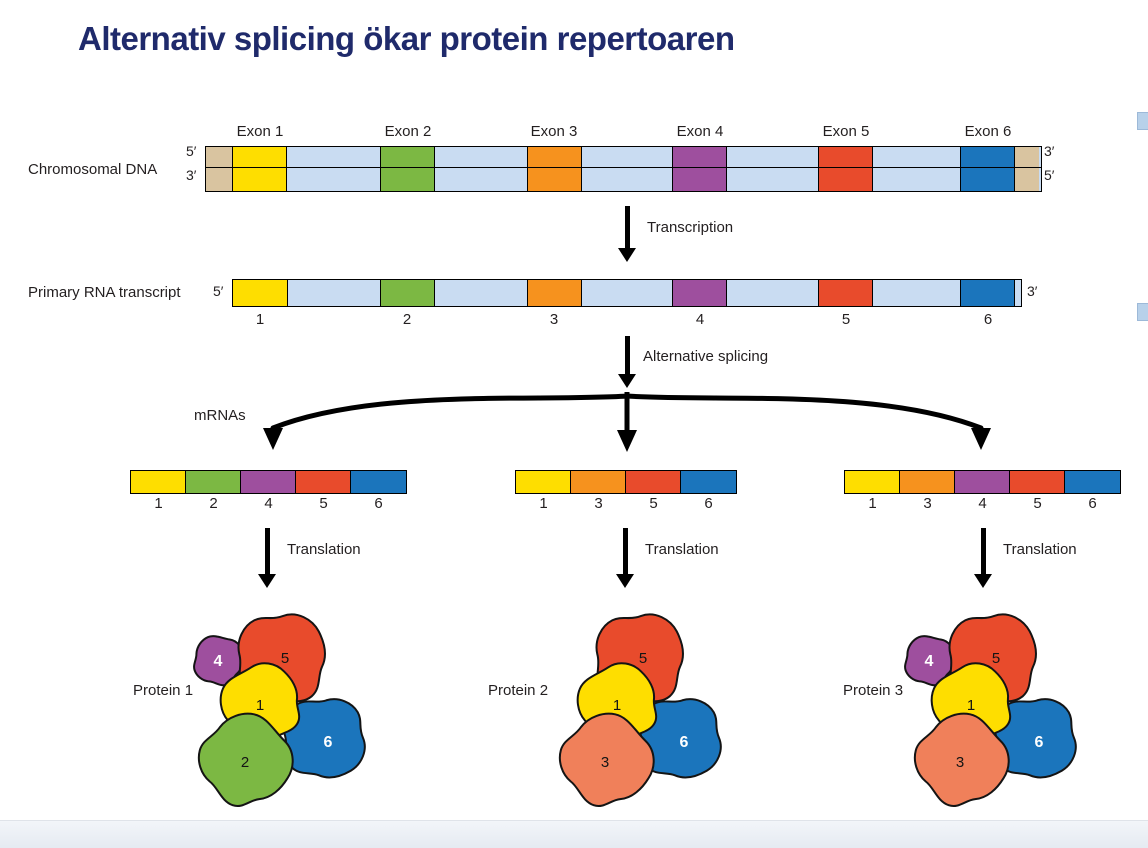  What do you see at coordinates (627, 234) in the screenshot?
I see `transcription-arrow-icon` at bounding box center [627, 234].